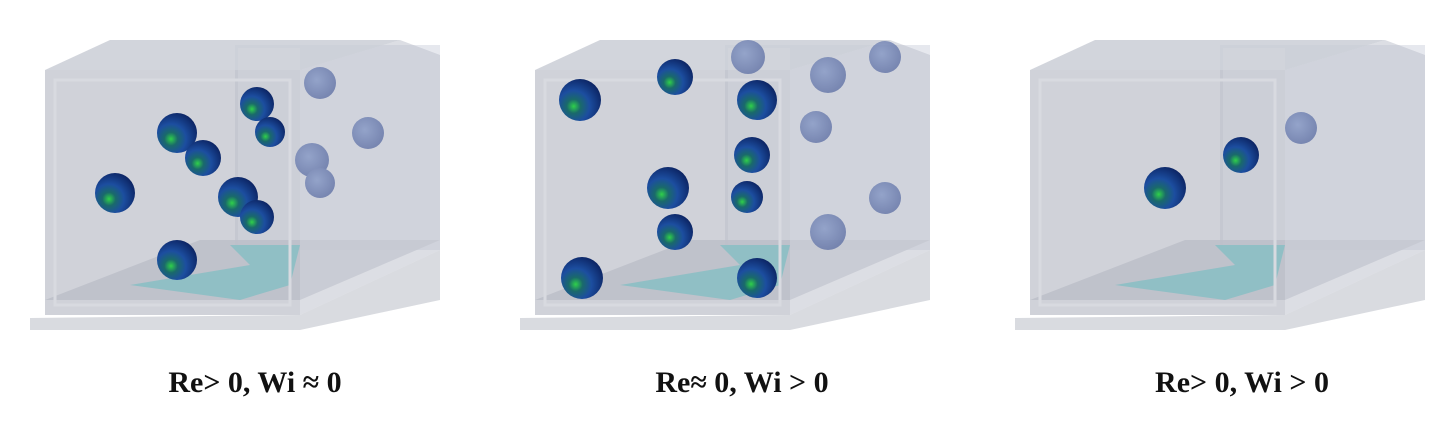  I want to click on panel-label: Re≈ 0, Wi > 0, so click(741, 382).